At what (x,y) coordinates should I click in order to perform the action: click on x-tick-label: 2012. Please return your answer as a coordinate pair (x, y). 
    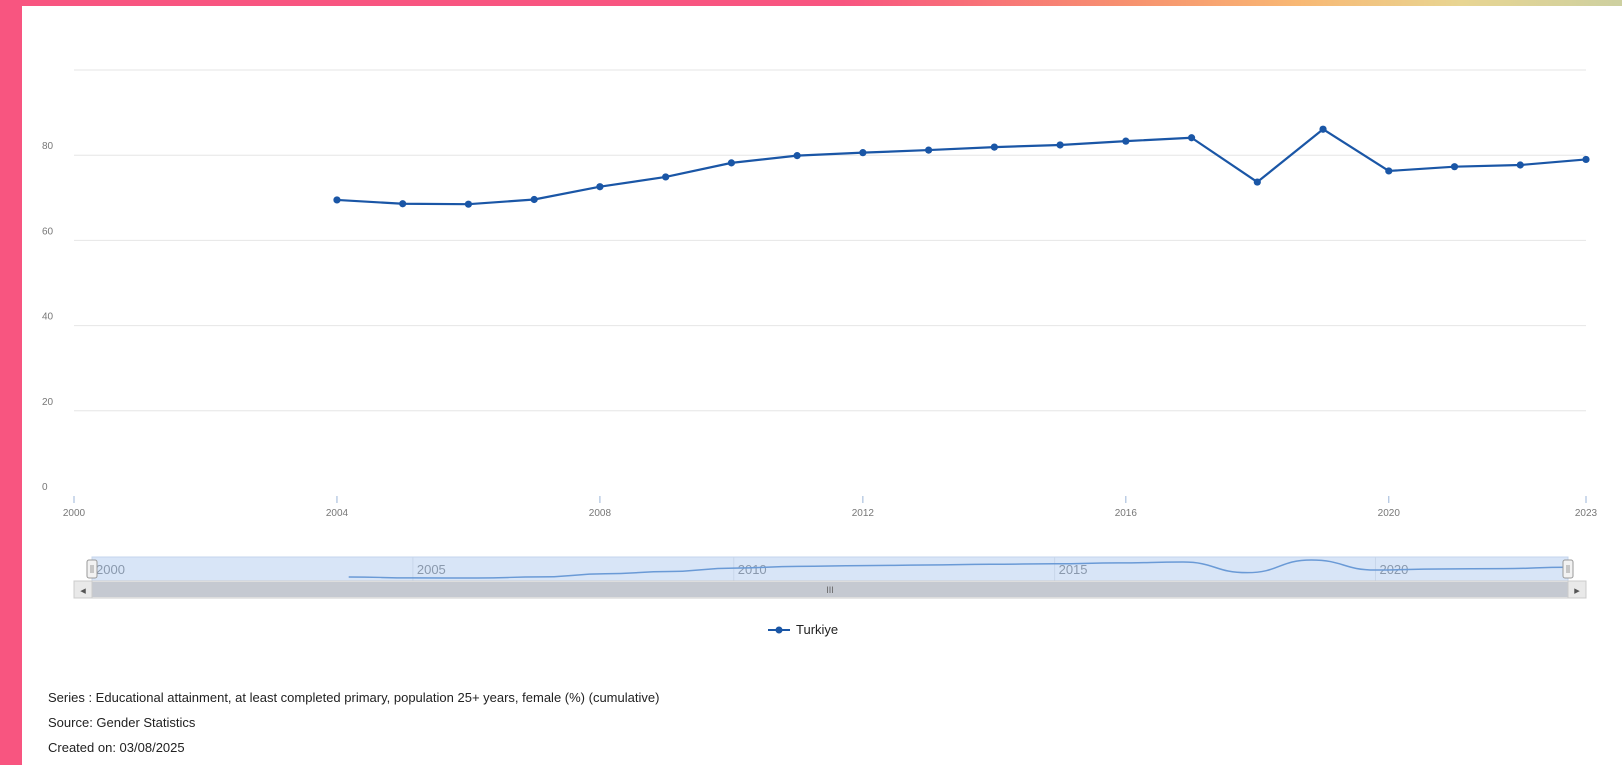
    Looking at the image, I should click on (863, 513).